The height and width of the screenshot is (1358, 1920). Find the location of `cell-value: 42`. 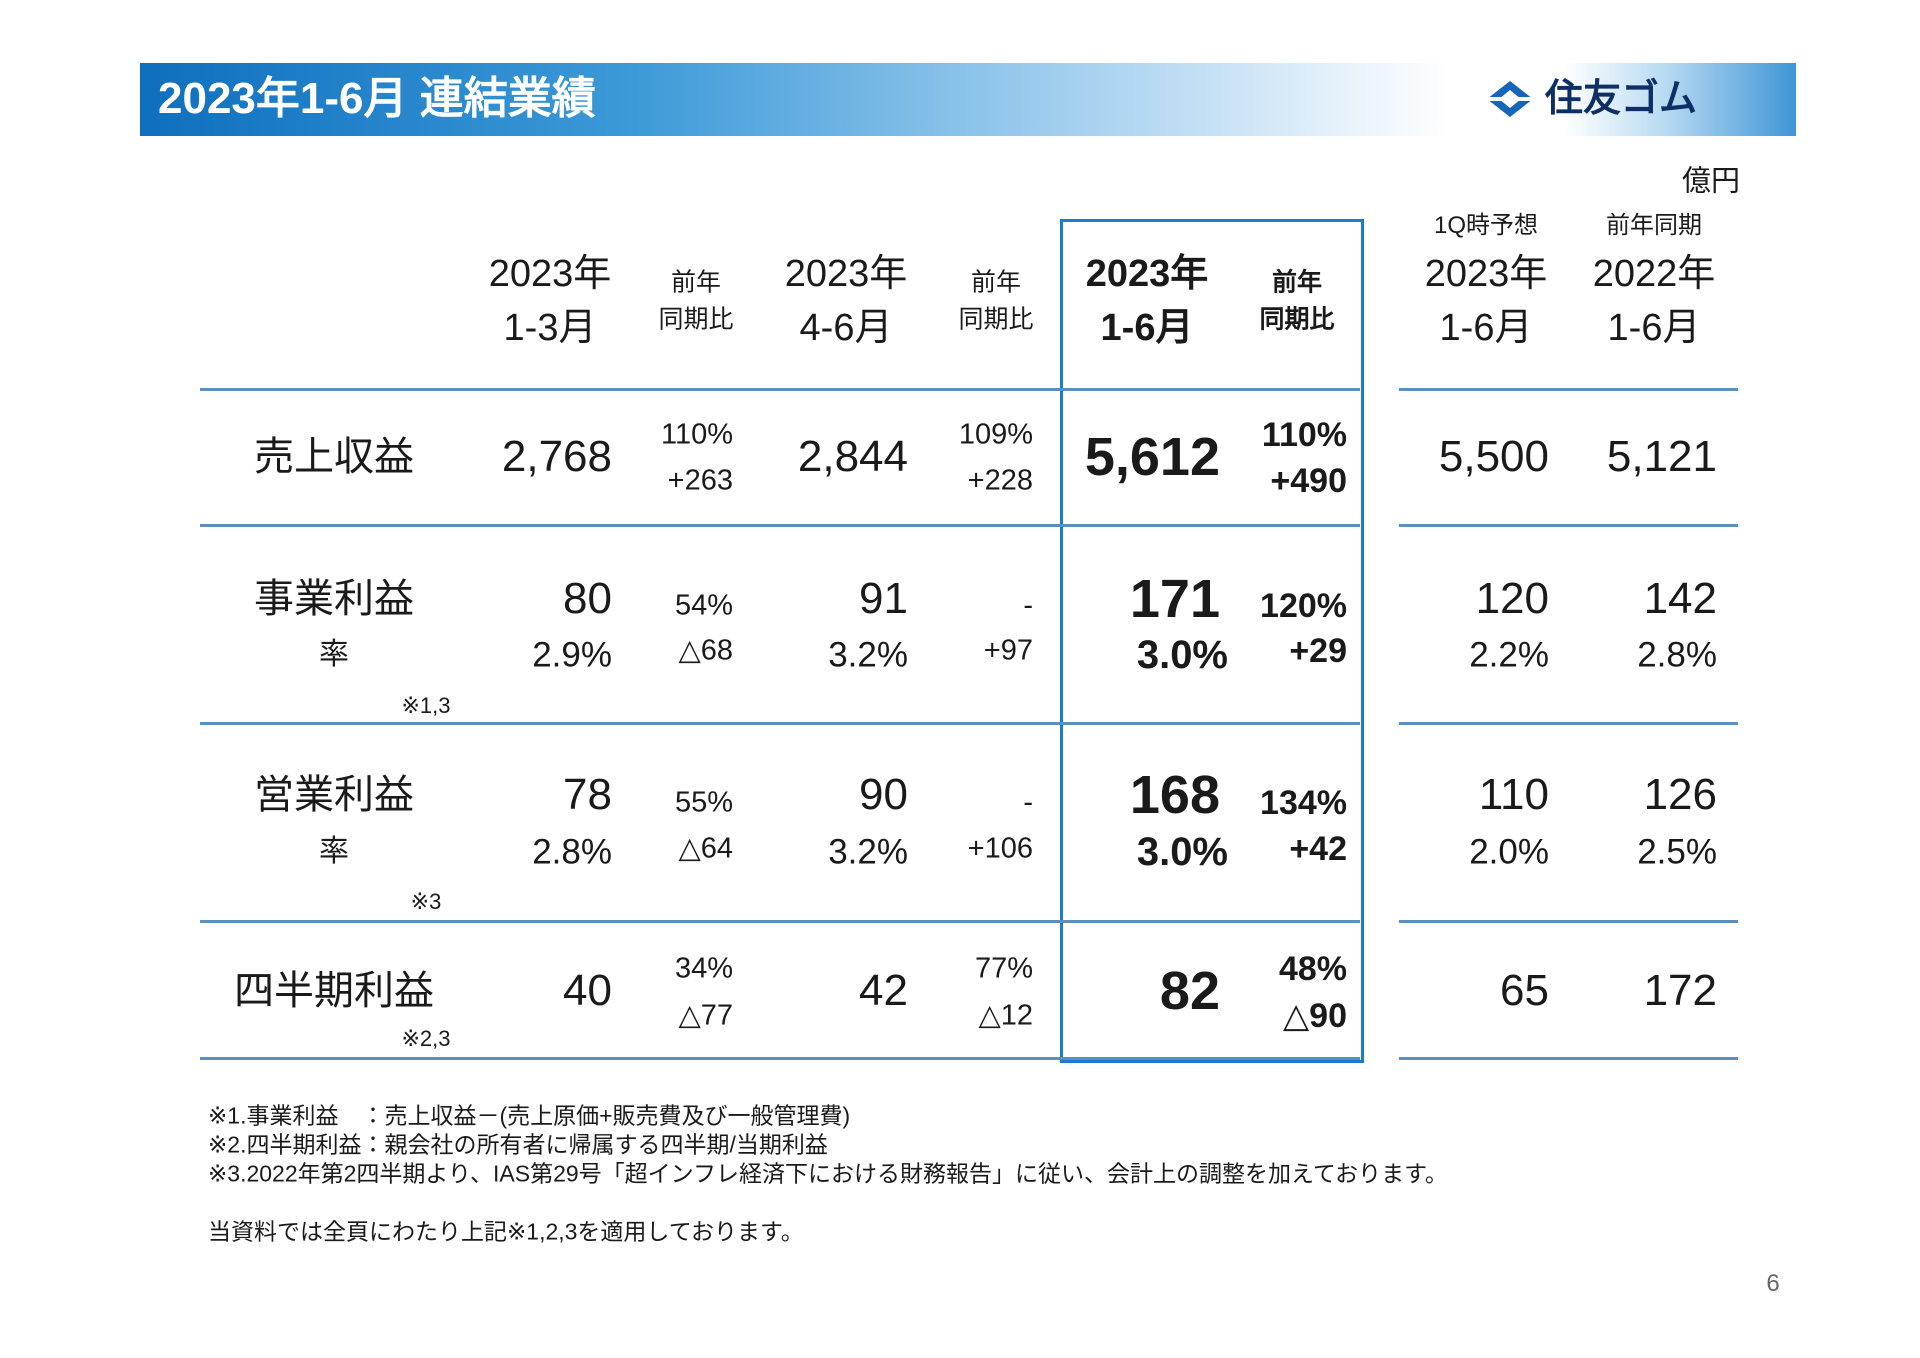

cell-value: 42 is located at coordinates (883, 990).